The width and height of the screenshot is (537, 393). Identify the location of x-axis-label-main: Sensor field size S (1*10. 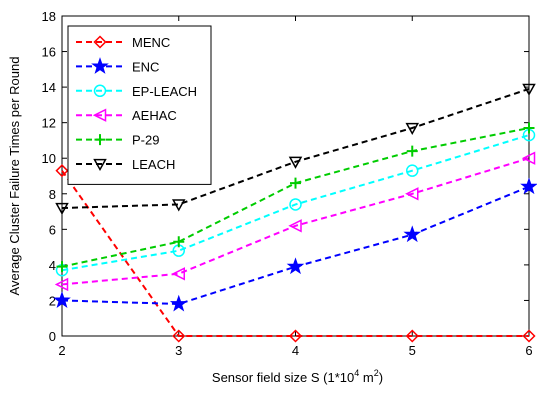
(283, 377).